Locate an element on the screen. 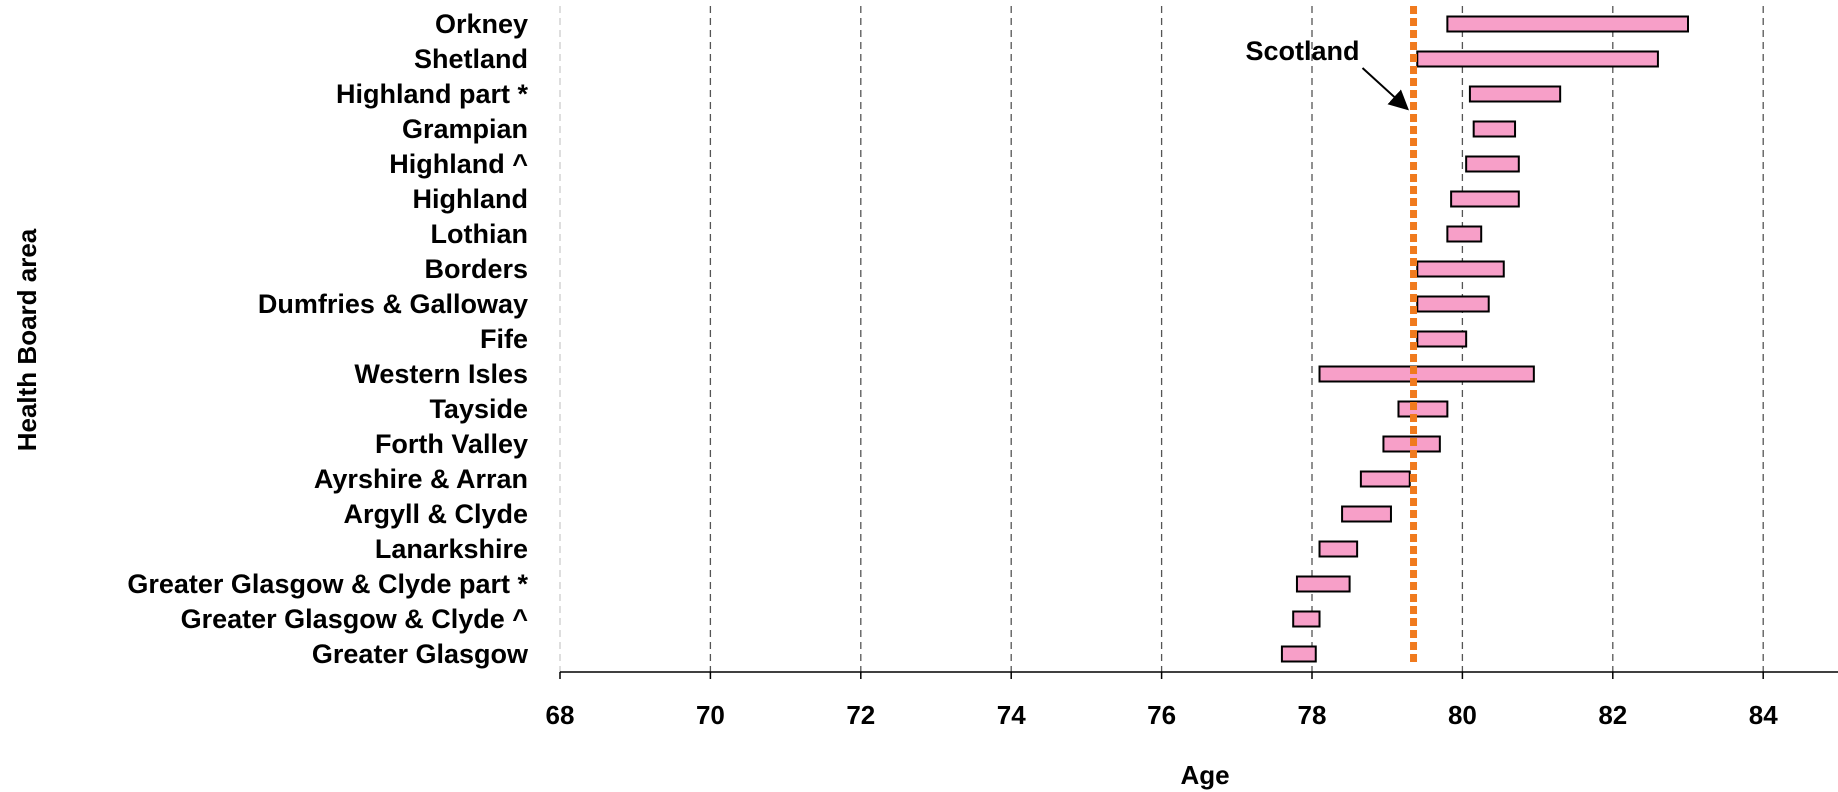 The height and width of the screenshot is (792, 1838). x-tick-labels: 68 70 72 74 76 78 80 82 84 is located at coordinates (1162, 701).